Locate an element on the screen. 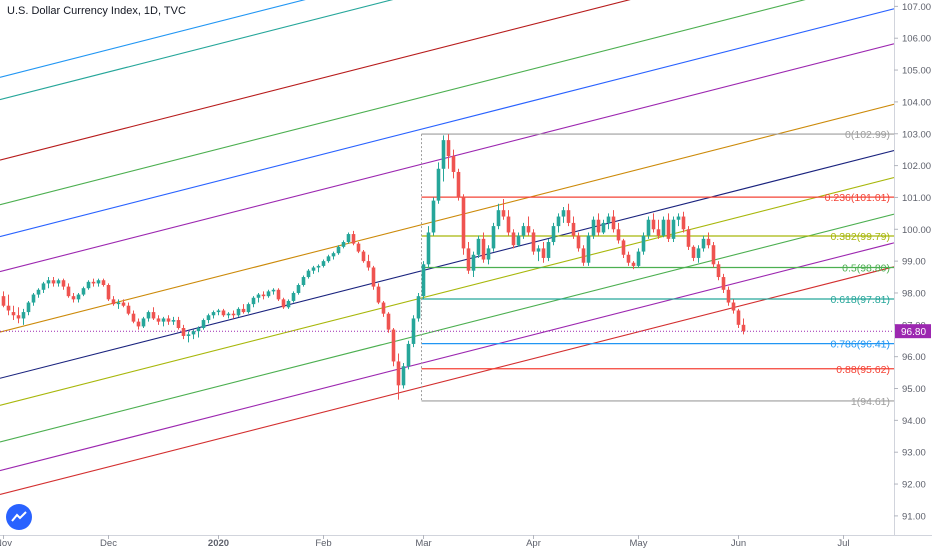 The width and height of the screenshot is (932, 555). tradingview-logo-icon is located at coordinates (19, 517).